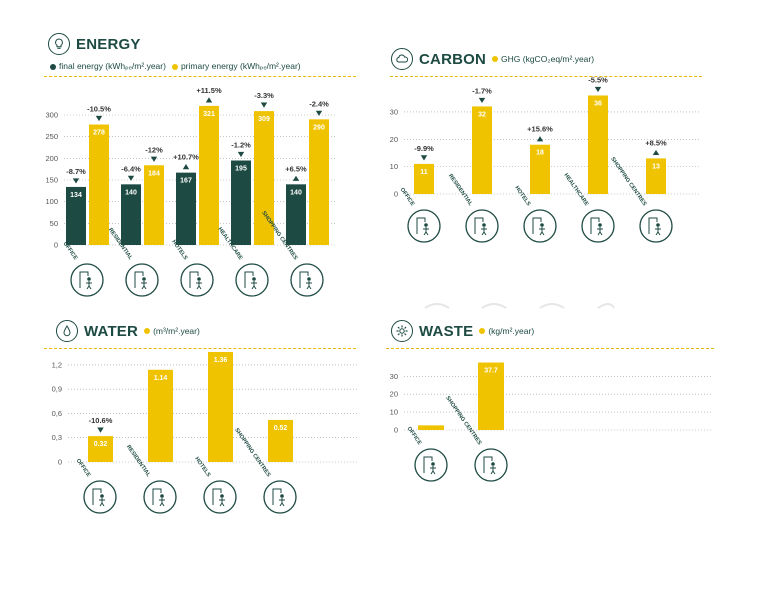  Describe the element at coordinates (221, 360) in the screenshot. I see `data-label: 1.36` at that location.